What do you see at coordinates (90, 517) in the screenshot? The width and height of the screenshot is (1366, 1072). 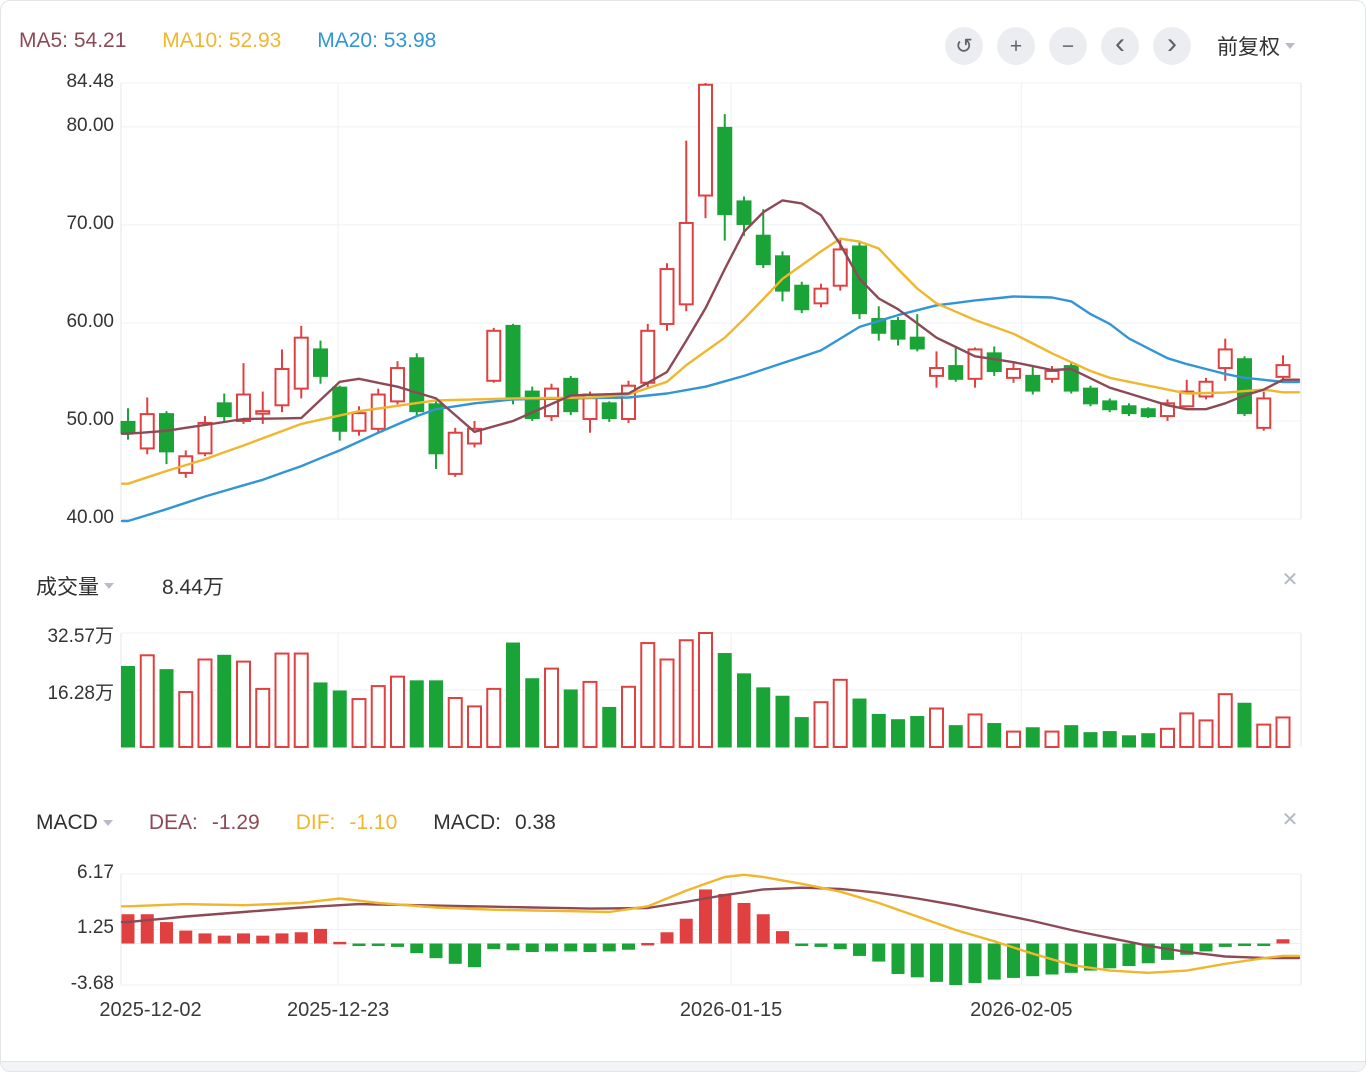 I see `main-y-tick: 40.00` at bounding box center [90, 517].